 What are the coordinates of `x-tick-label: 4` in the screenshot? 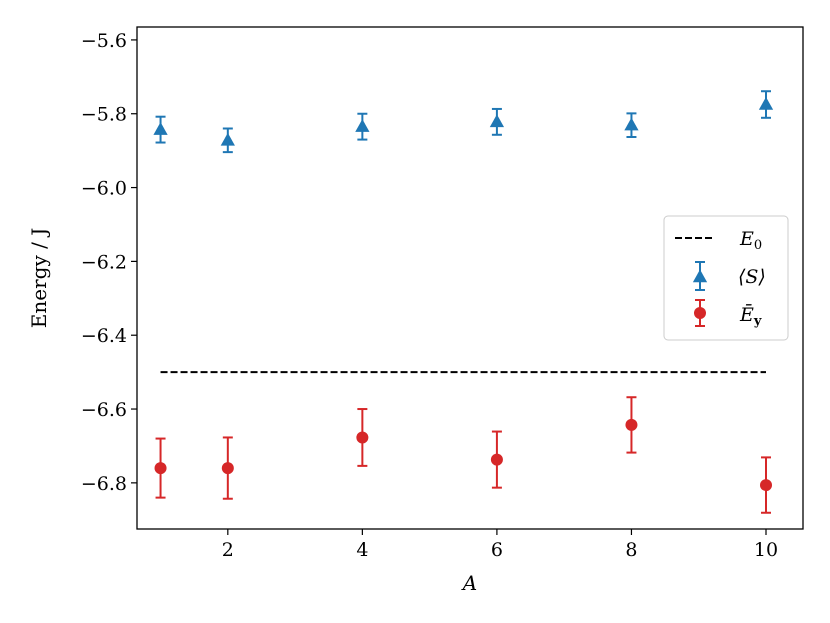 It's located at (362, 550).